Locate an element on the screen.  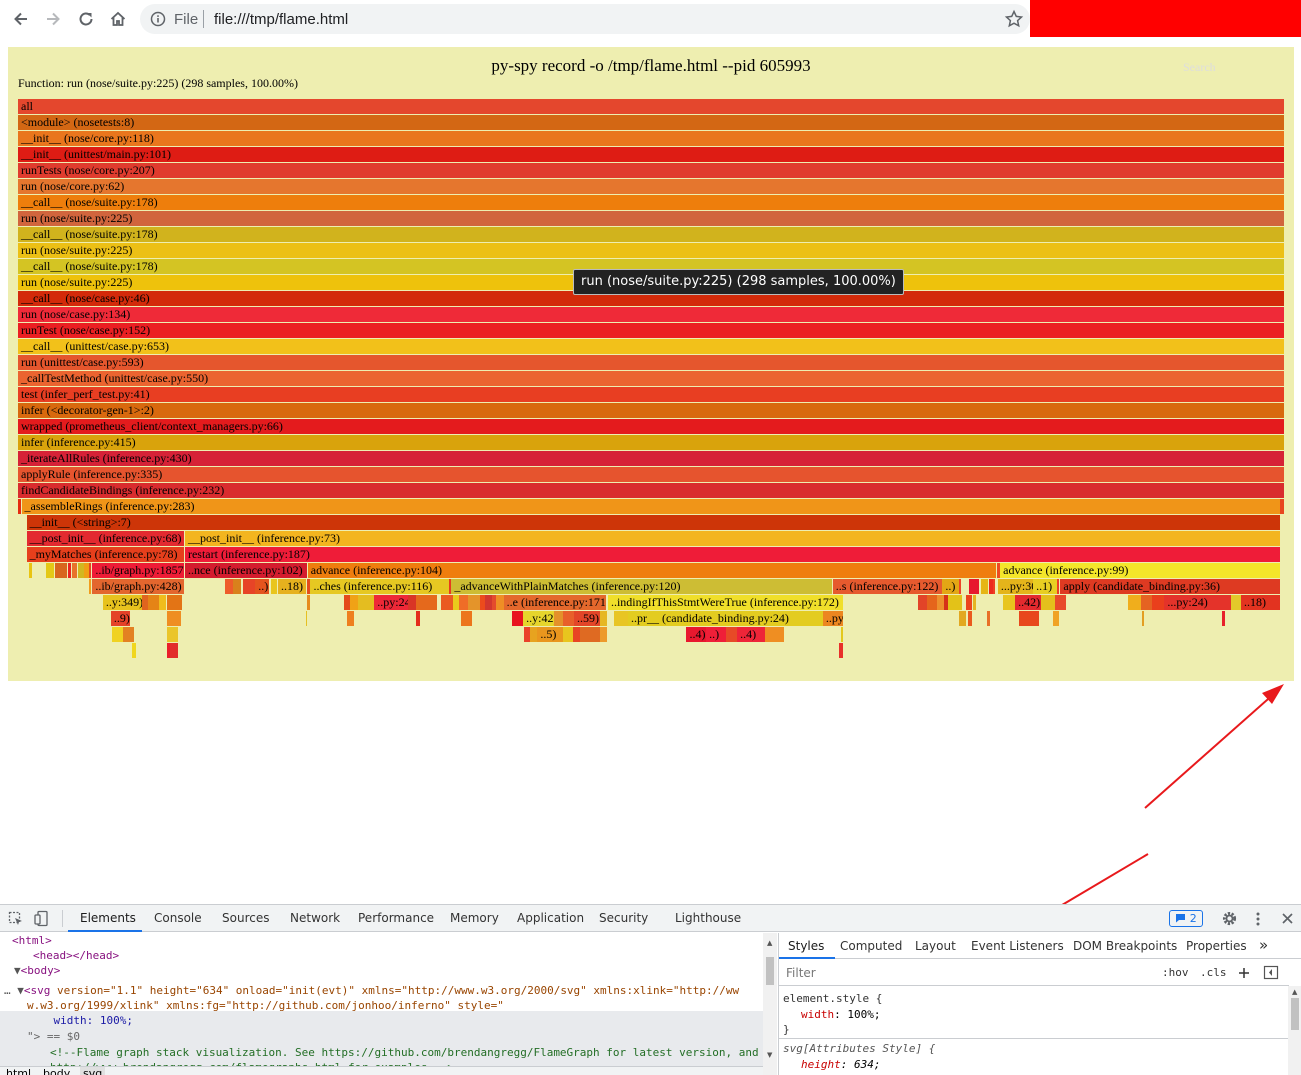
url-text: file:///tmp/flame.html is located at coordinates (281, 19).